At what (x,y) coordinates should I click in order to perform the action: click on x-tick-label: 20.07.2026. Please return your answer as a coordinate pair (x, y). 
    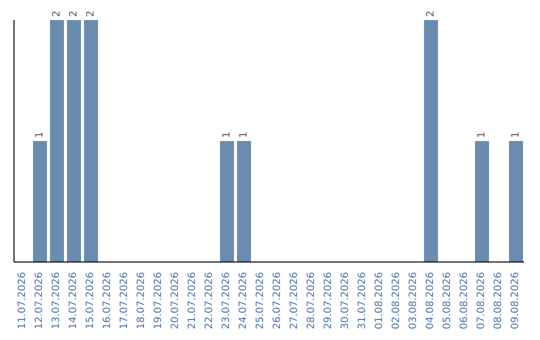
    Looking at the image, I should click on (175, 301).